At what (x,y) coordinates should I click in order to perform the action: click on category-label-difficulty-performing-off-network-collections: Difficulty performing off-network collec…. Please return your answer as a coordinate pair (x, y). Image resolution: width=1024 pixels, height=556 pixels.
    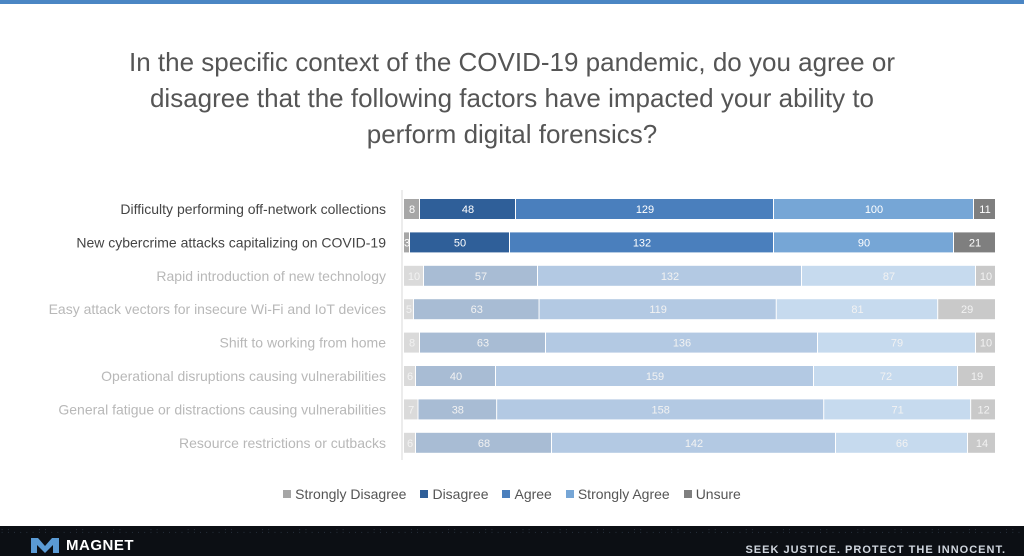
    Looking at the image, I should click on (253, 209).